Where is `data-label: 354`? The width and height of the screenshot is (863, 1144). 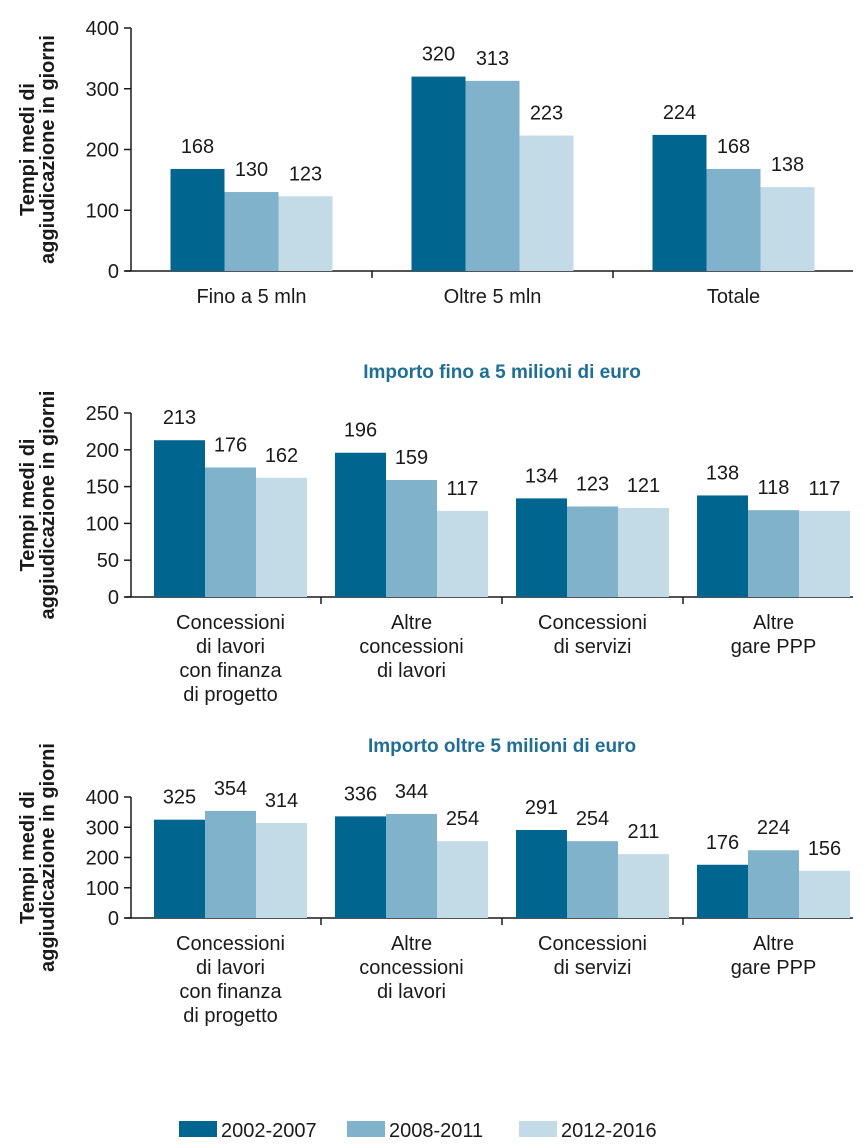
data-label: 354 is located at coordinates (230, 789).